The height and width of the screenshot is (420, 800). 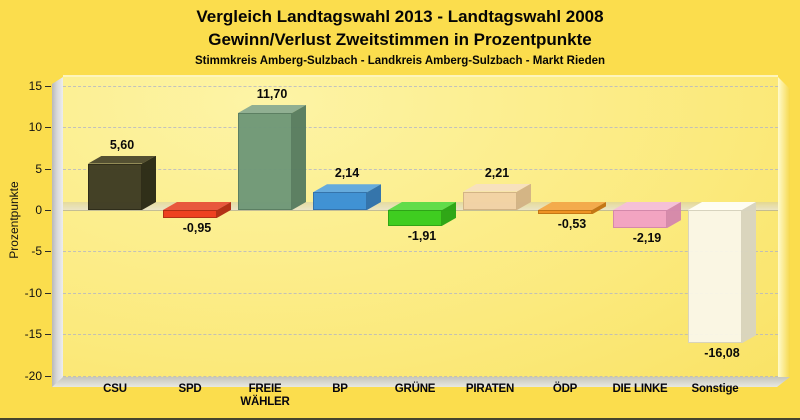 I want to click on value-label-GRÜNE: -1,91, so click(x=422, y=235).